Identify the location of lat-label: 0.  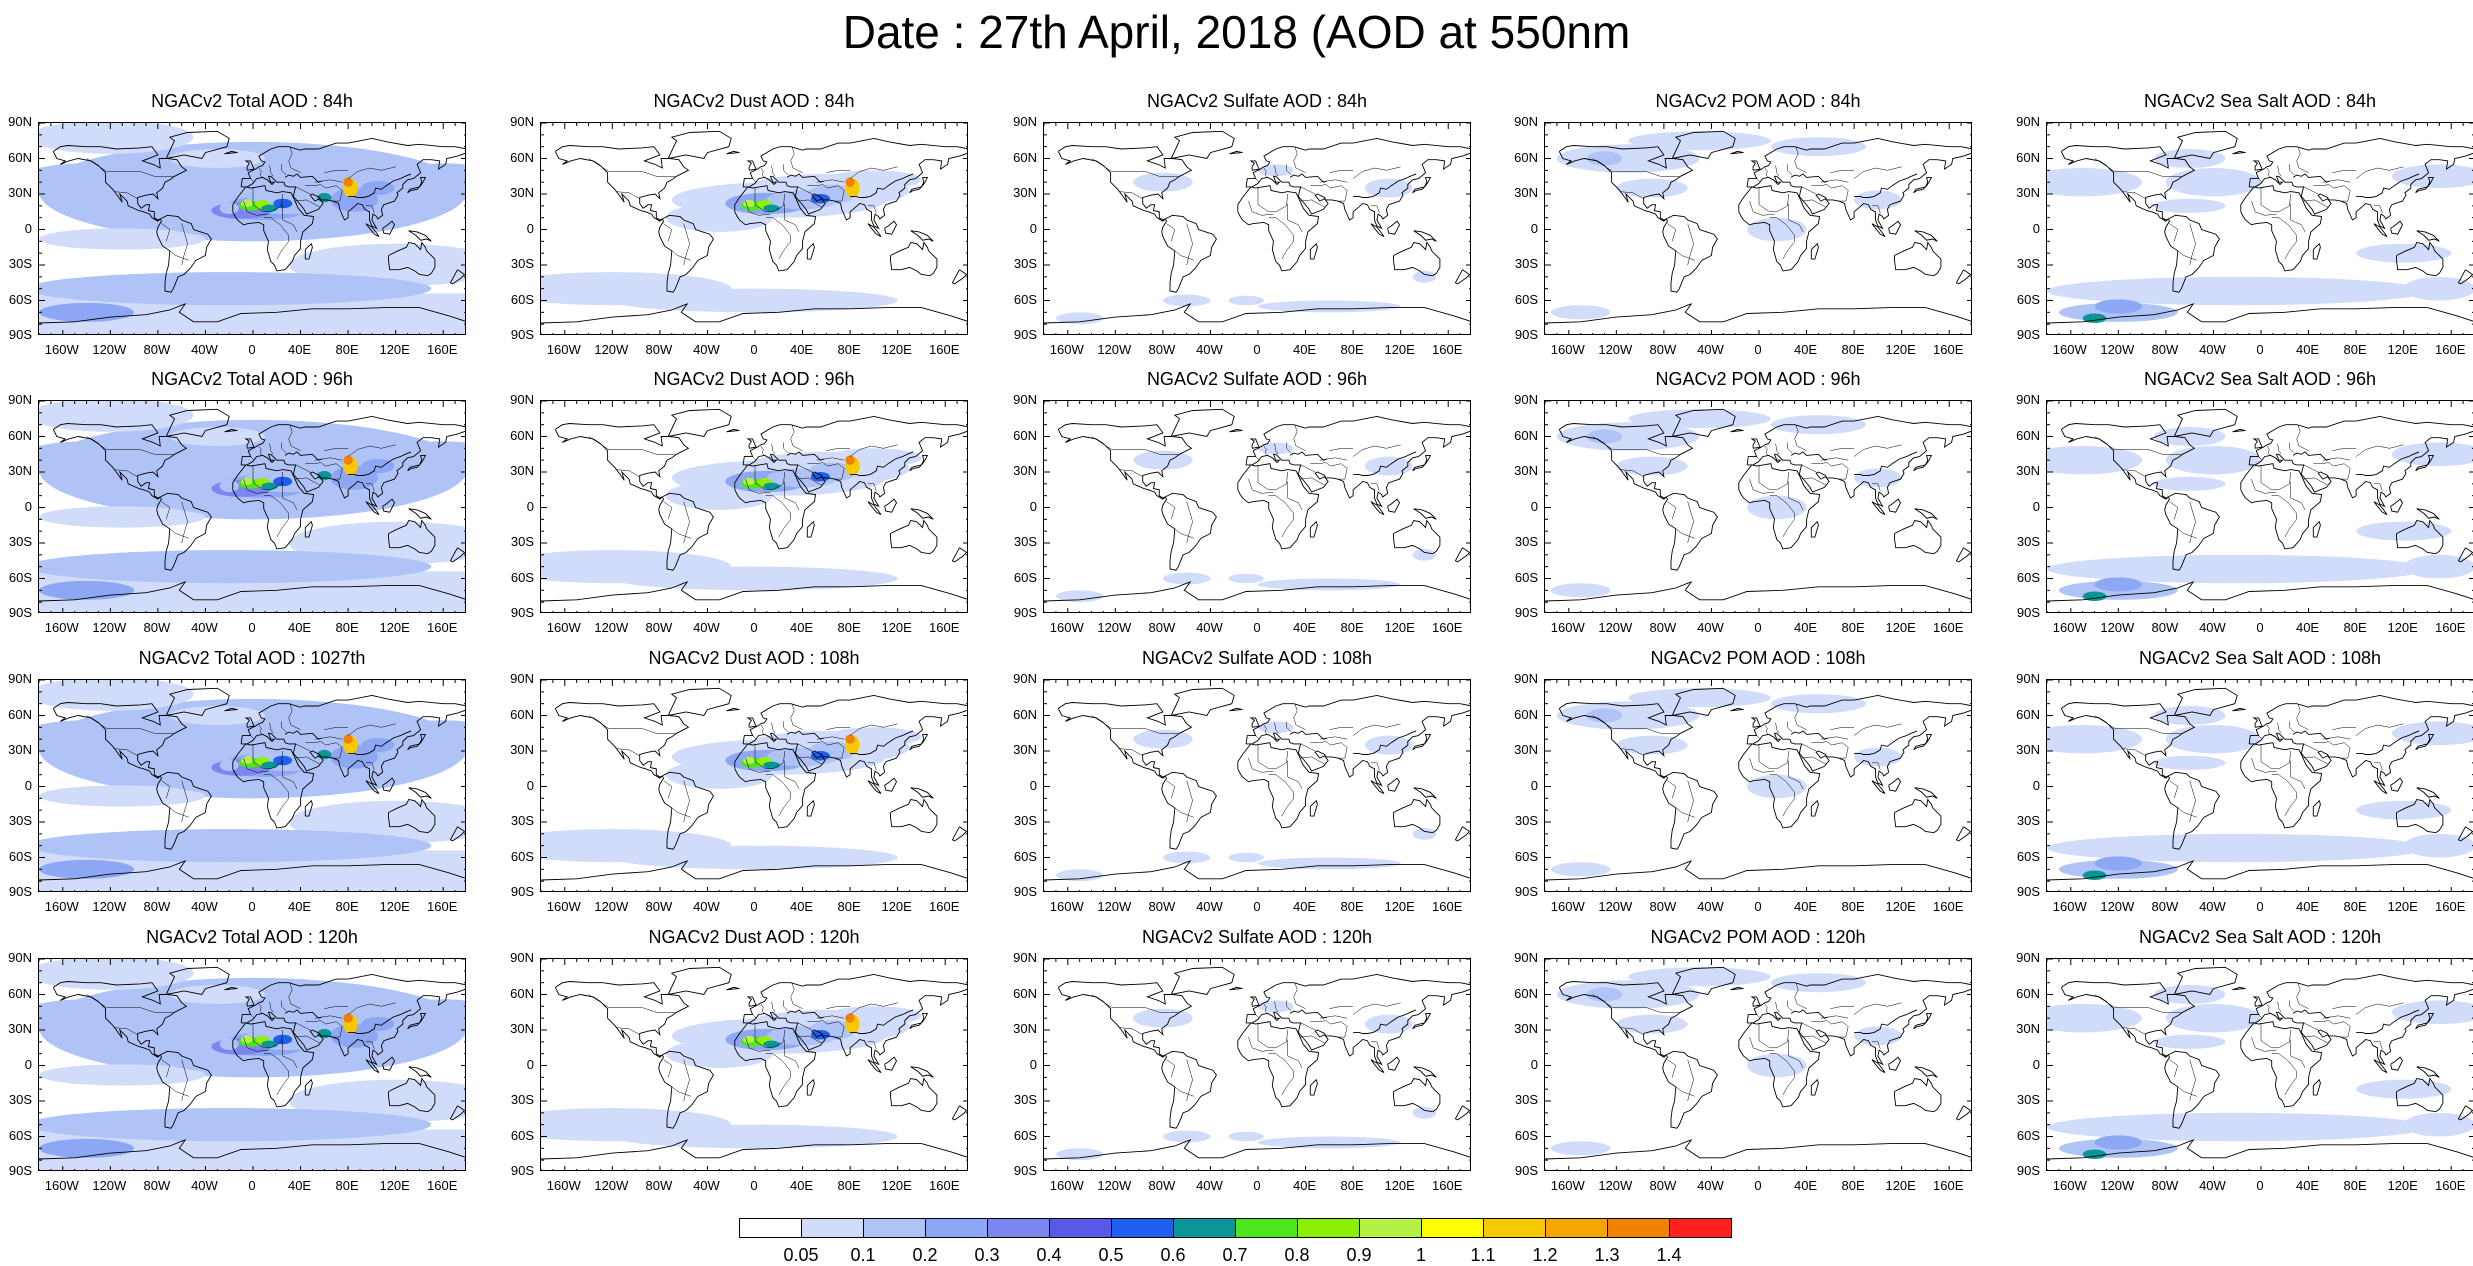
(1033, 228).